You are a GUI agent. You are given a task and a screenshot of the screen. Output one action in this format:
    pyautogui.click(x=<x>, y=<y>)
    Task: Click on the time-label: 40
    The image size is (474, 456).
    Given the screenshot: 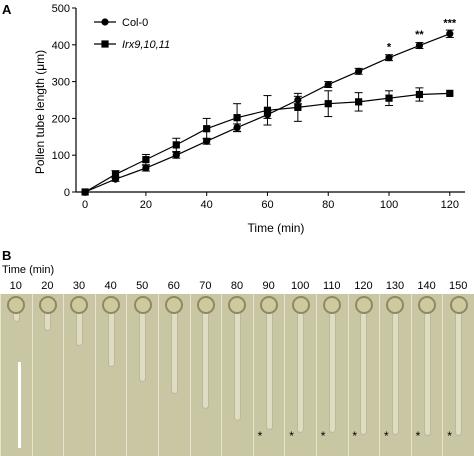 What is the action you would take?
    pyautogui.click(x=110, y=286)
    